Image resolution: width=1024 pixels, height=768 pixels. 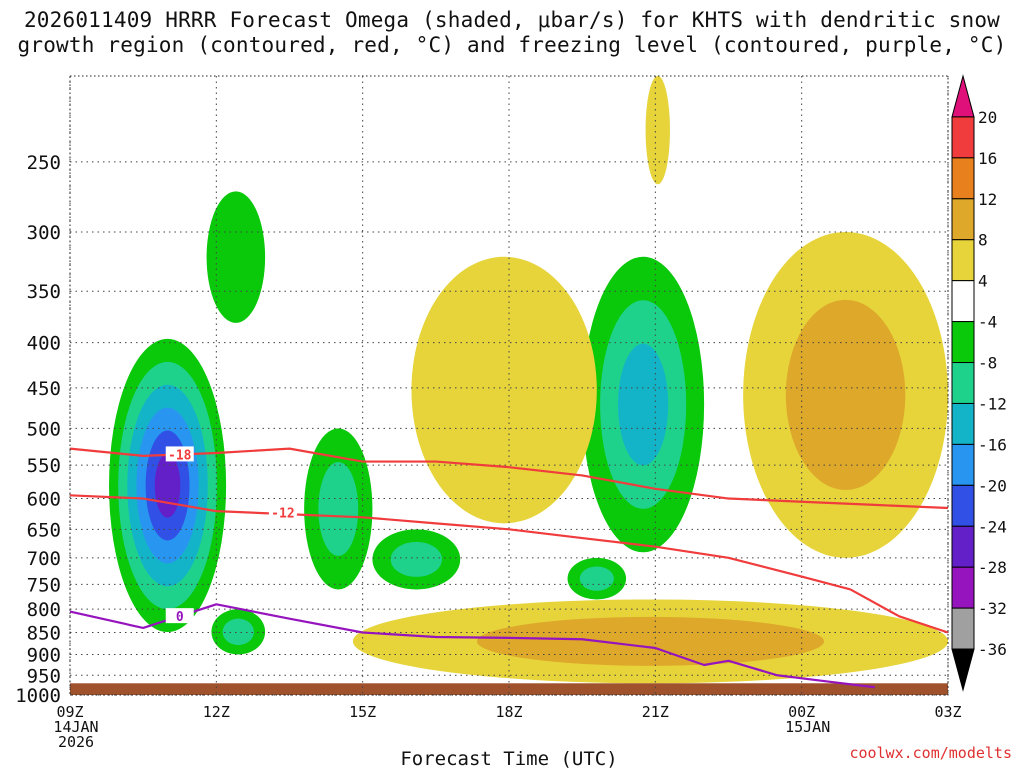 What do you see at coordinates (963, 342) in the screenshot?
I see `colorbar-swatch--8_to_-4` at bounding box center [963, 342].